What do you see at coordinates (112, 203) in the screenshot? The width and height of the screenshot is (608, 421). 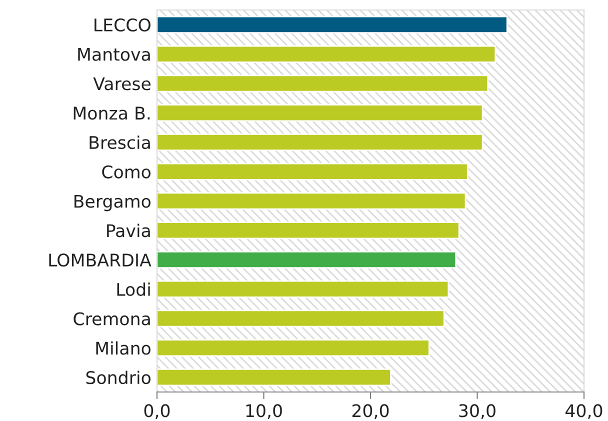 I see `y-tick-label: Bergamo` at bounding box center [112, 203].